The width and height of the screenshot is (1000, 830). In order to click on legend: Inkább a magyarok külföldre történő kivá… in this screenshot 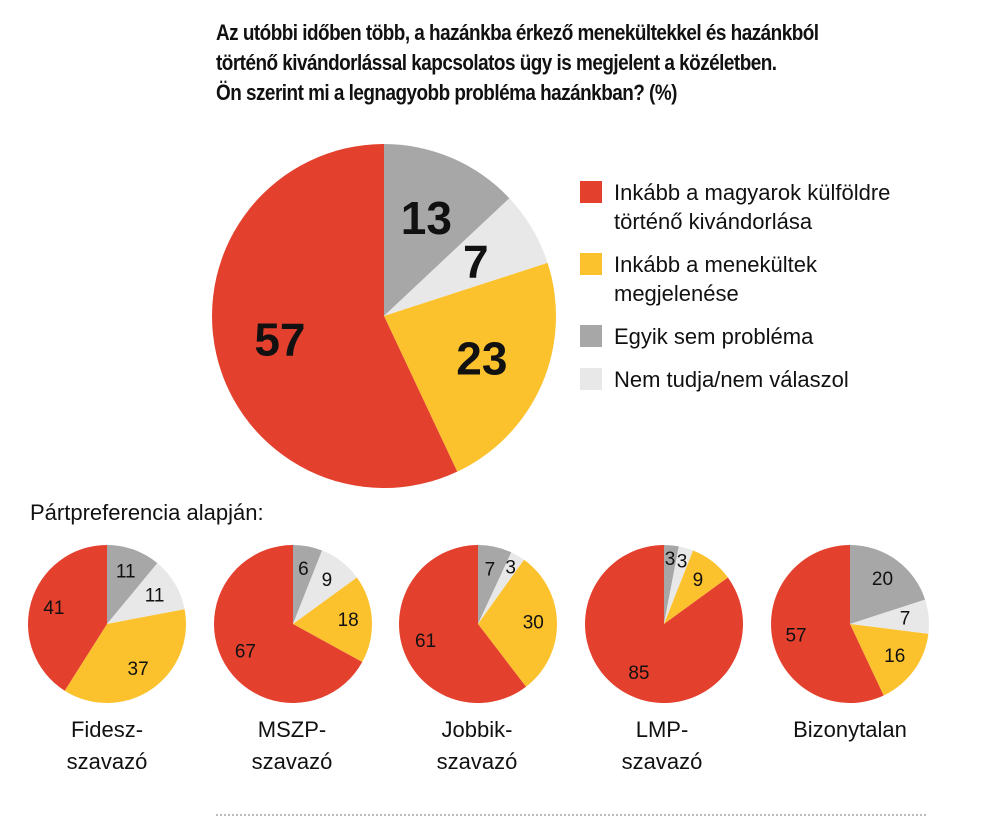, I will do `click(780, 293)`.